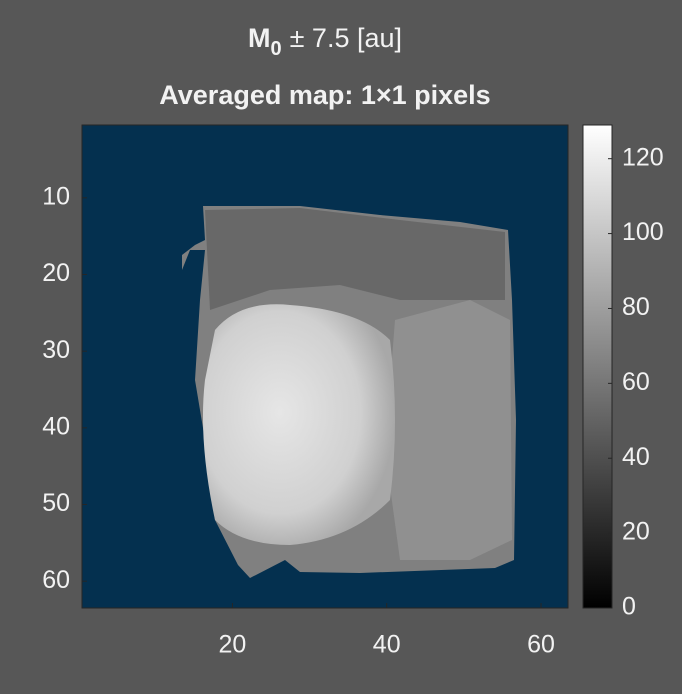  What do you see at coordinates (448, 430) in the screenshot?
I see `tissue-right` at bounding box center [448, 430].